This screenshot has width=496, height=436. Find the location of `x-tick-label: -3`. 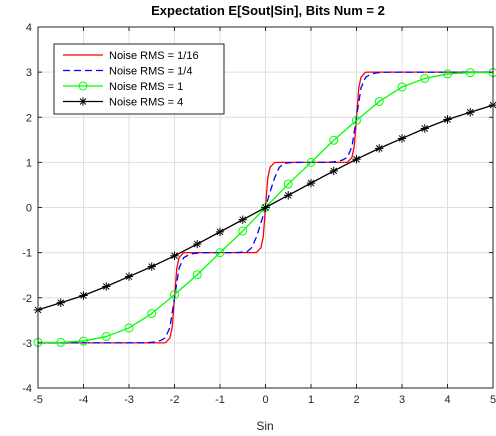

x-tick-label: -3 is located at coordinates (129, 400).